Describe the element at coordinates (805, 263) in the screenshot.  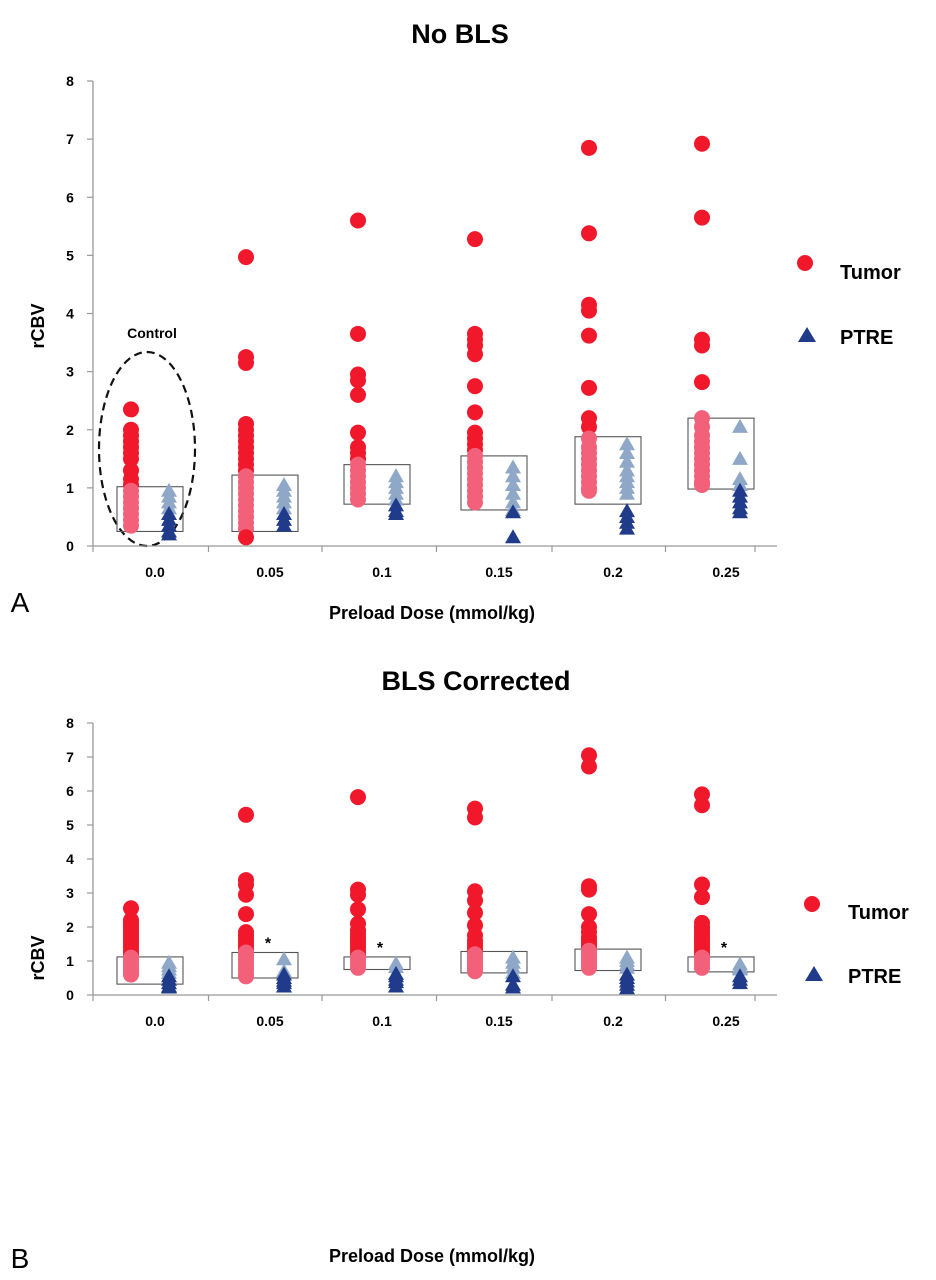
I see `tumor-legend-marker` at that location.